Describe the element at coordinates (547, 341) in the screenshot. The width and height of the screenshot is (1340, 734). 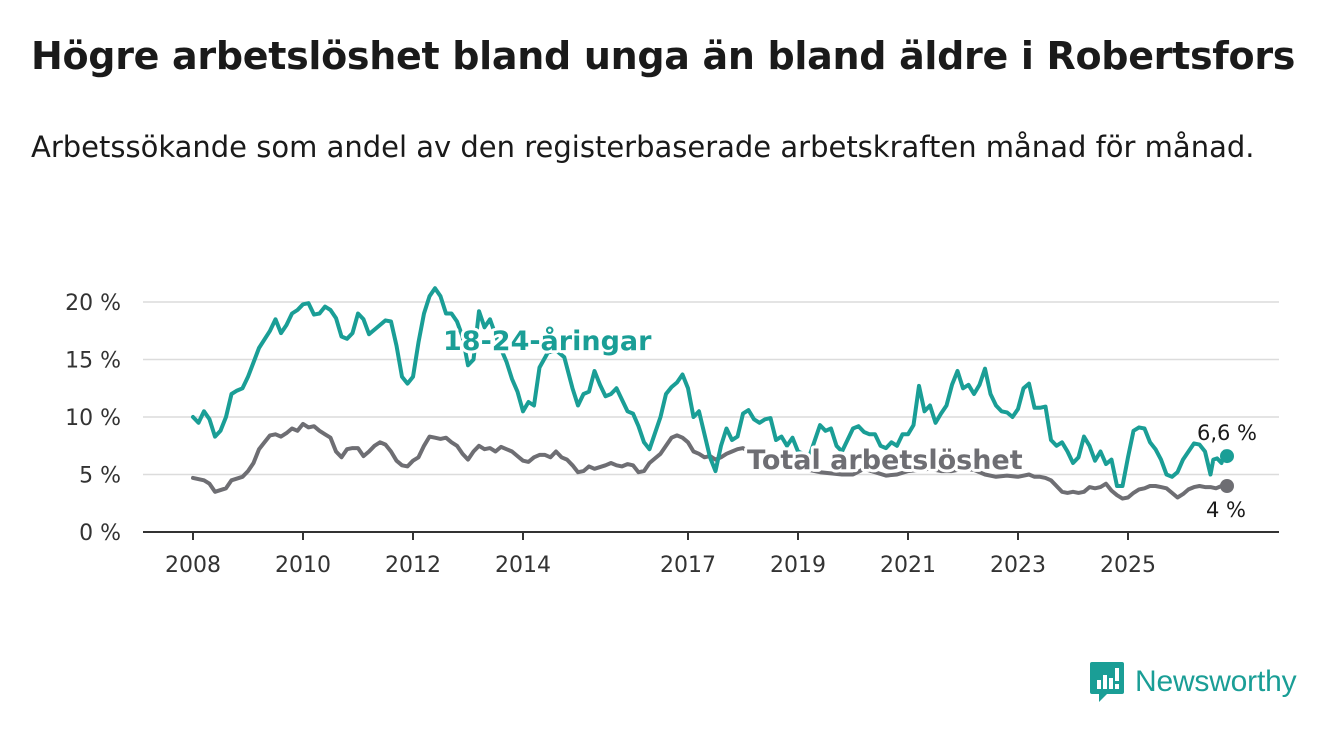
I see `series-label-youth: 18-24-åringar` at that location.